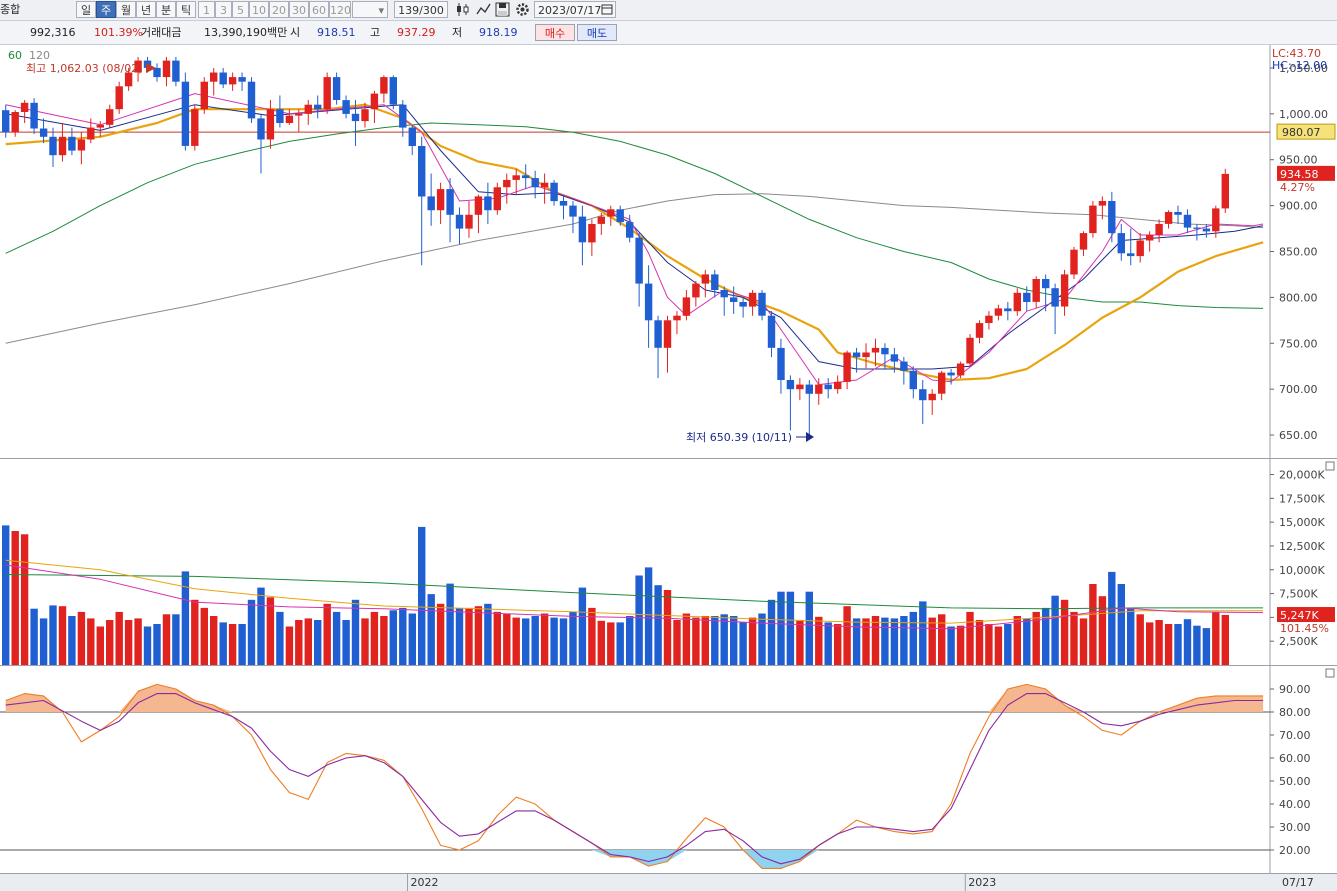 This screenshot has width=1337, height=891. What do you see at coordinates (106, 9) in the screenshot?
I see `period-week-button: 주` at bounding box center [106, 9].